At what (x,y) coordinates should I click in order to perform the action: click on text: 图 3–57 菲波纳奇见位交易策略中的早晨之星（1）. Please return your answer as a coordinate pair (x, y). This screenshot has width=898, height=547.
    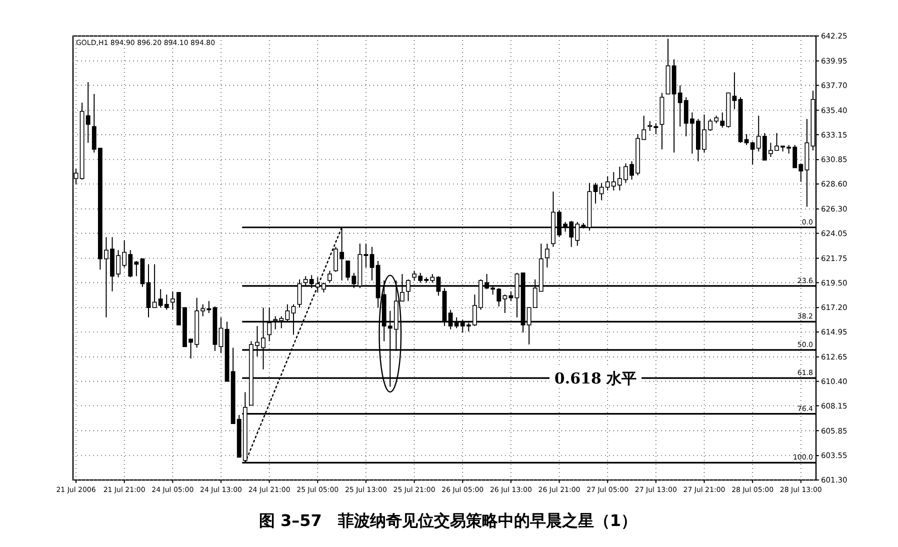
    Looking at the image, I should click on (448, 520).